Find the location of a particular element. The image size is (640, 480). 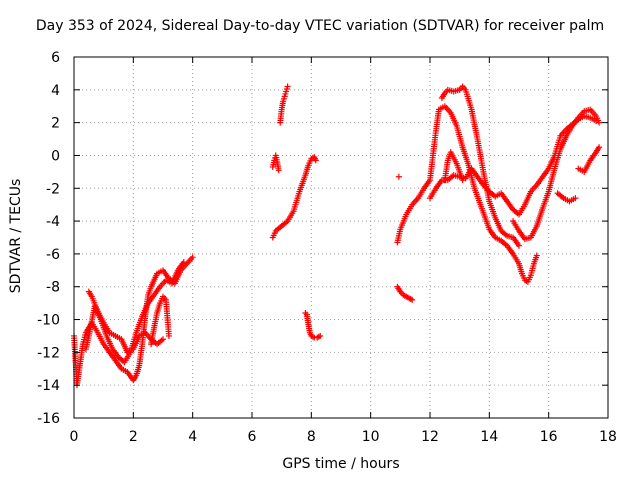

series-block-2c is located at coordinates (294, 197).